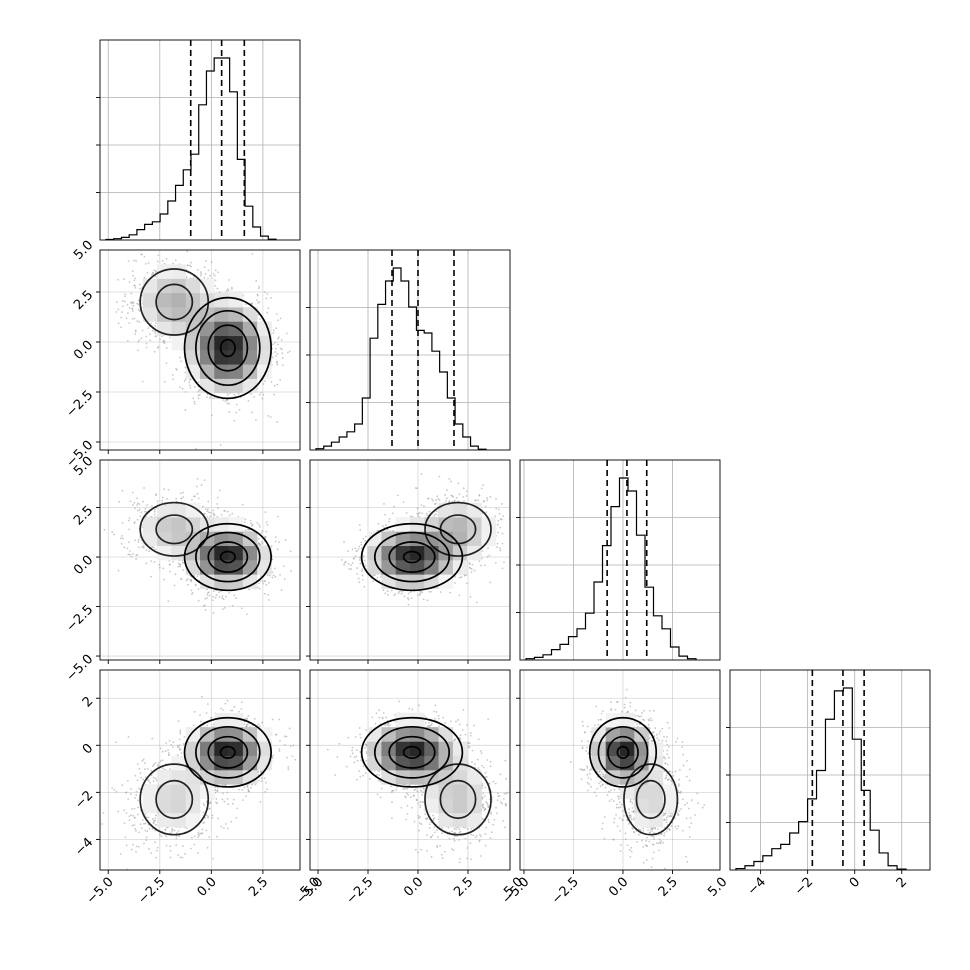 Image resolution: width=970 pixels, height=970 pixels. Describe the element at coordinates (828, 770) in the screenshot. I see `hist-panel-p3` at that location.